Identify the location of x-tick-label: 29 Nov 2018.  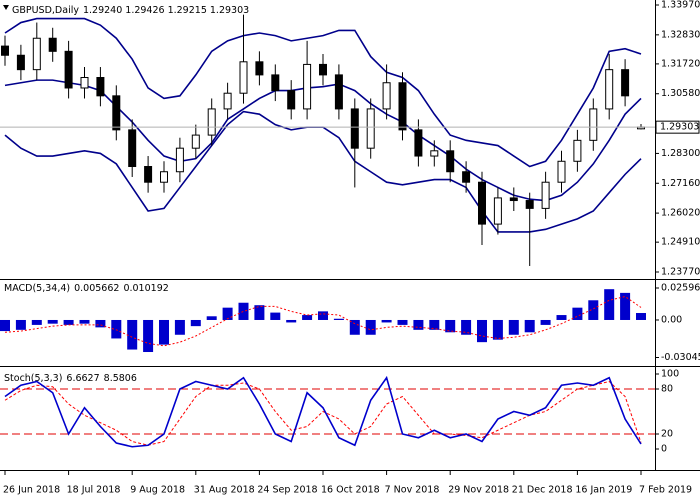
(478, 490).